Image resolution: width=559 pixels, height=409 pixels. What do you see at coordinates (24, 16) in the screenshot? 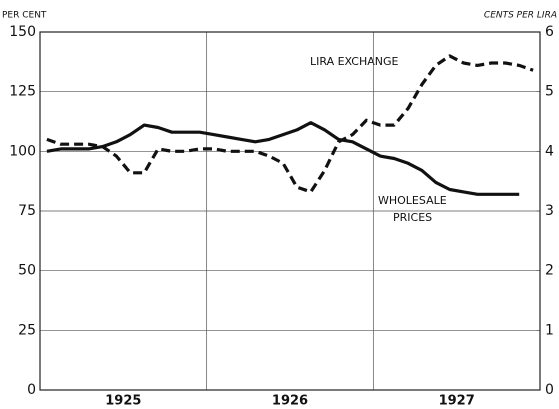
I see `y-axis-label: PER CENT` at bounding box center [24, 16].